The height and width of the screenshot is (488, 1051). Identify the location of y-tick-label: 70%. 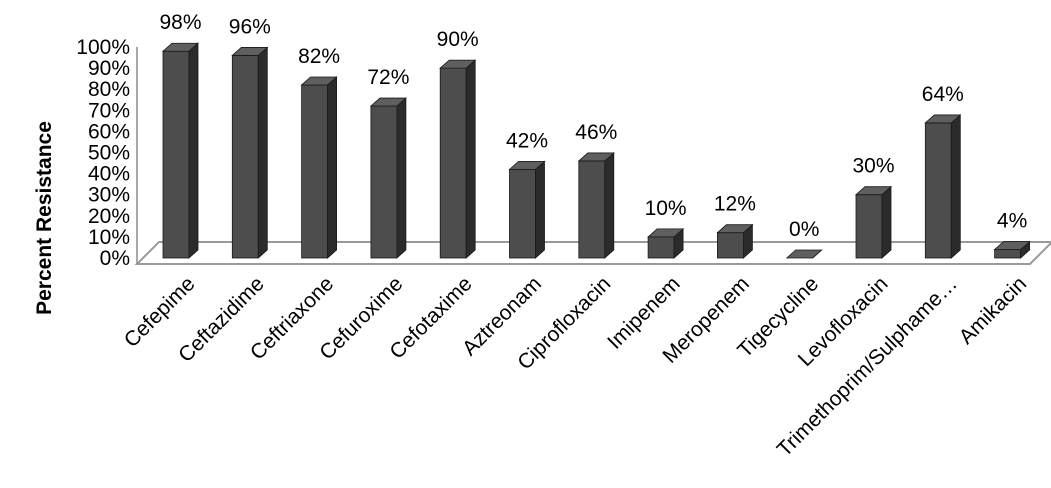
(109, 110).